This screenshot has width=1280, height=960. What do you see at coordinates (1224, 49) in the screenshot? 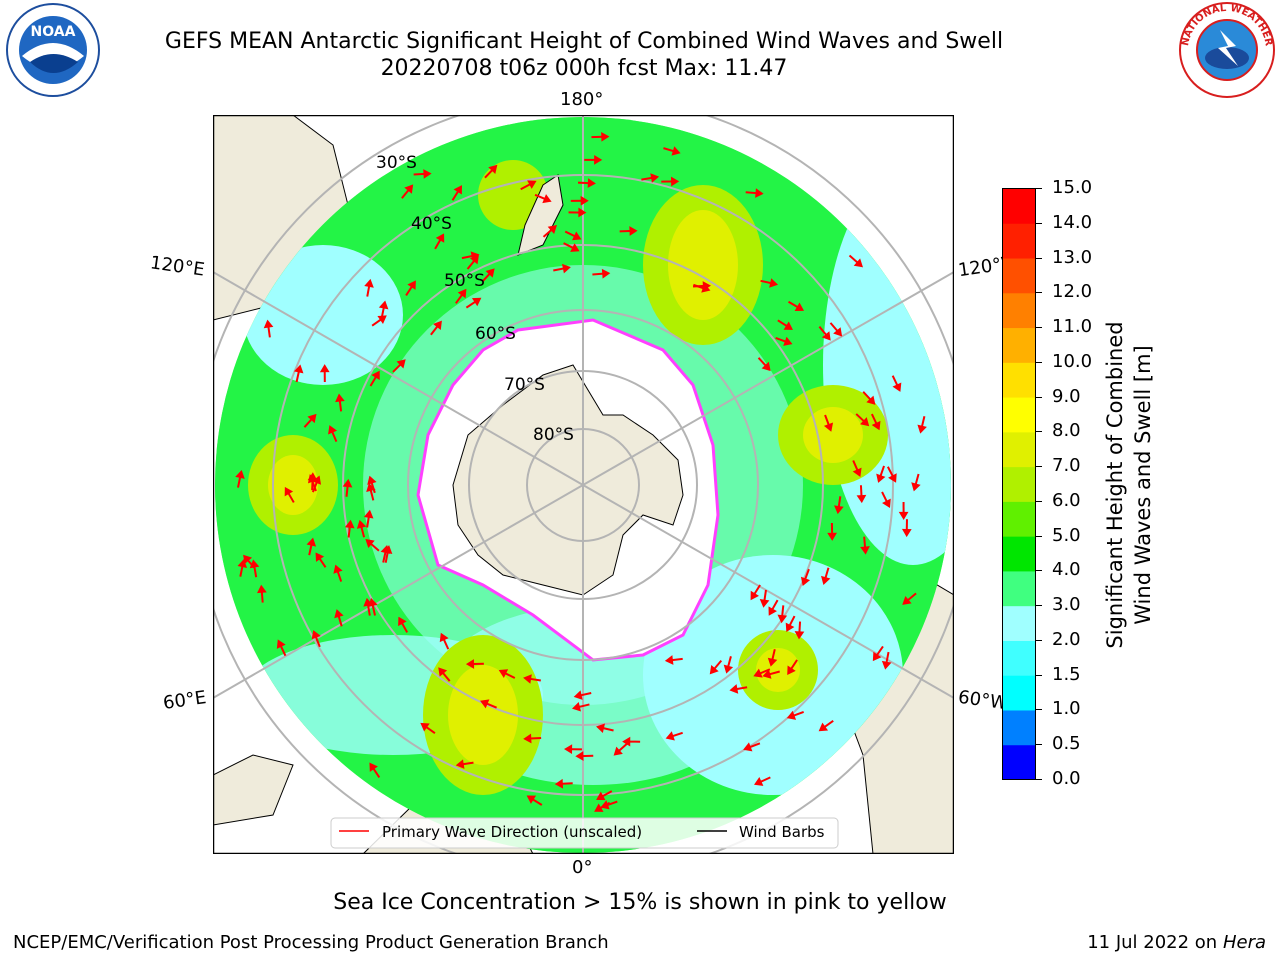
I see `nws-logo-icon: NATIONAL WEATHER SERVICE` at bounding box center [1224, 49].